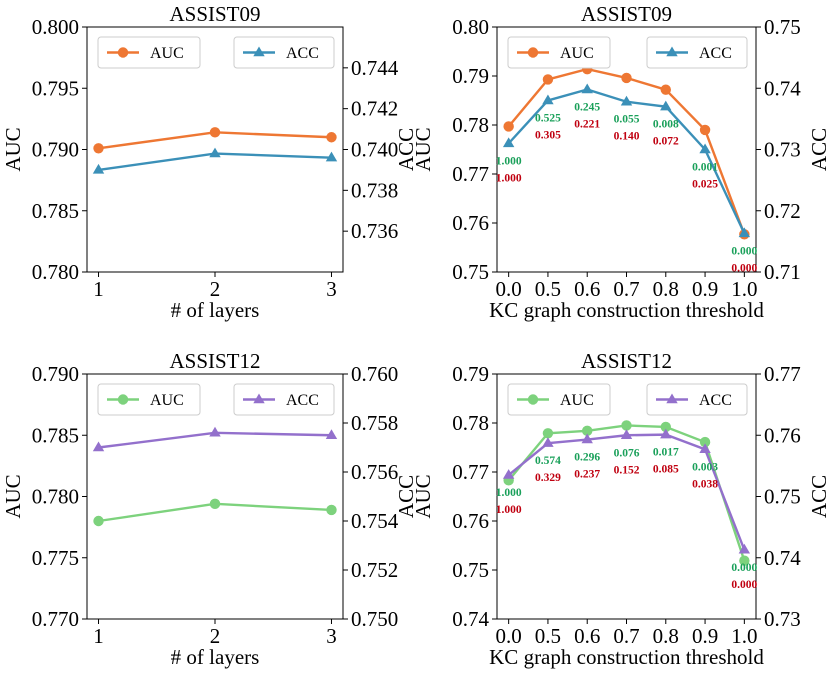 The height and width of the screenshot is (676, 831). What do you see at coordinates (626, 361) in the screenshot?
I see `chart-title: ASSIST12` at bounding box center [626, 361].